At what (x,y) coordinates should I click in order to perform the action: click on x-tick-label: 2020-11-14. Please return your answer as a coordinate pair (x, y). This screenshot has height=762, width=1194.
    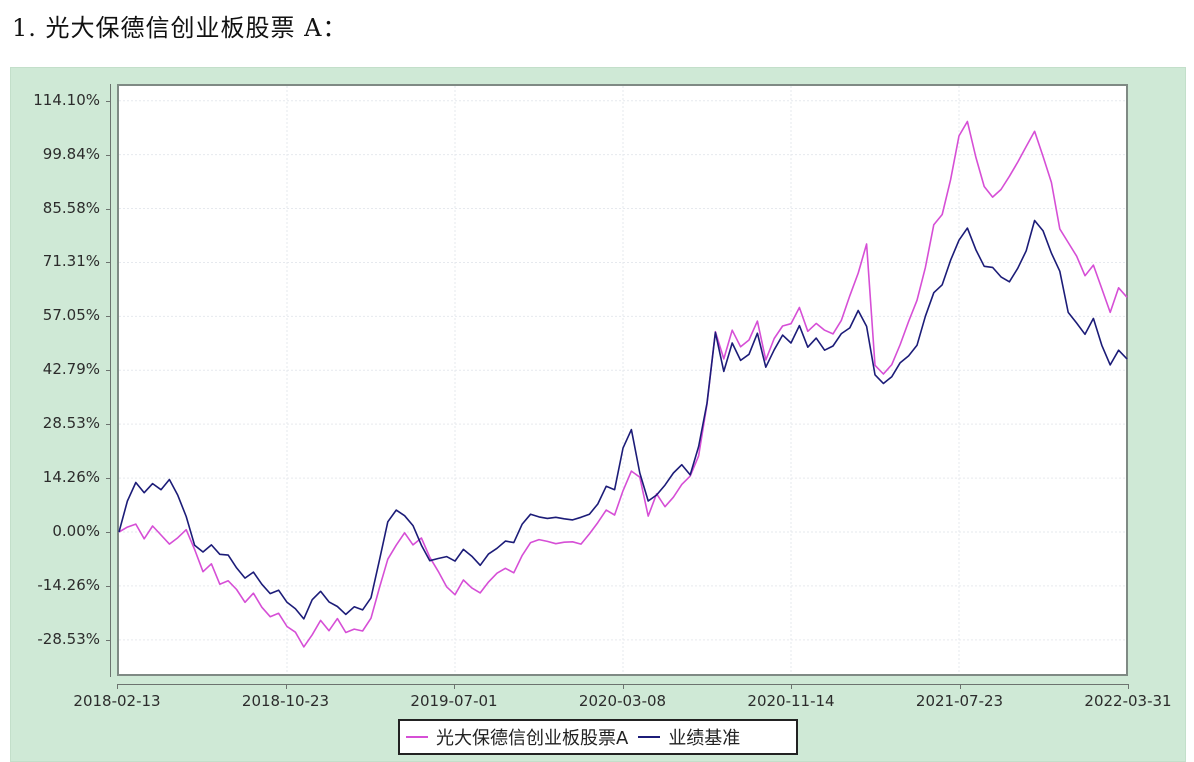
    Looking at the image, I should click on (791, 701).